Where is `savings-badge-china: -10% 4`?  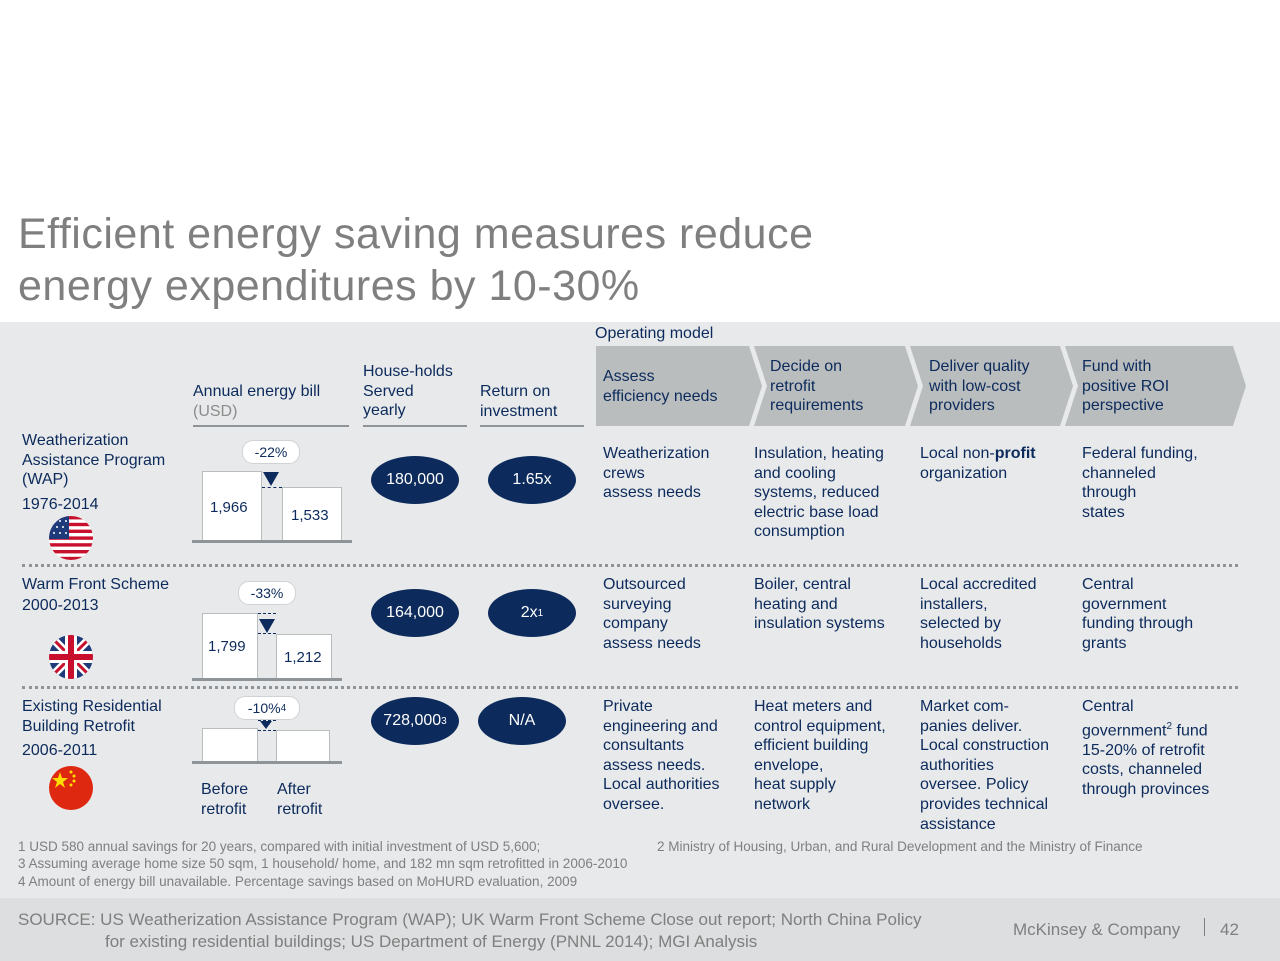 savings-badge-china: -10% 4 is located at coordinates (267, 708).